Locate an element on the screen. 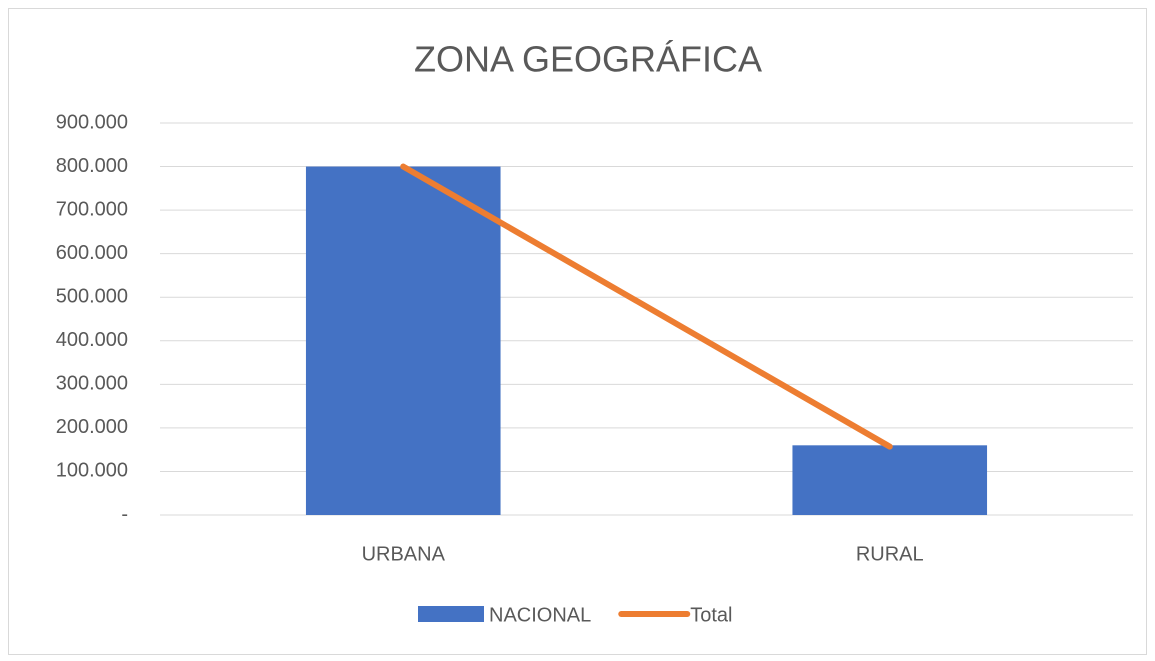  y-tick-label: 200.000 is located at coordinates (92, 427).